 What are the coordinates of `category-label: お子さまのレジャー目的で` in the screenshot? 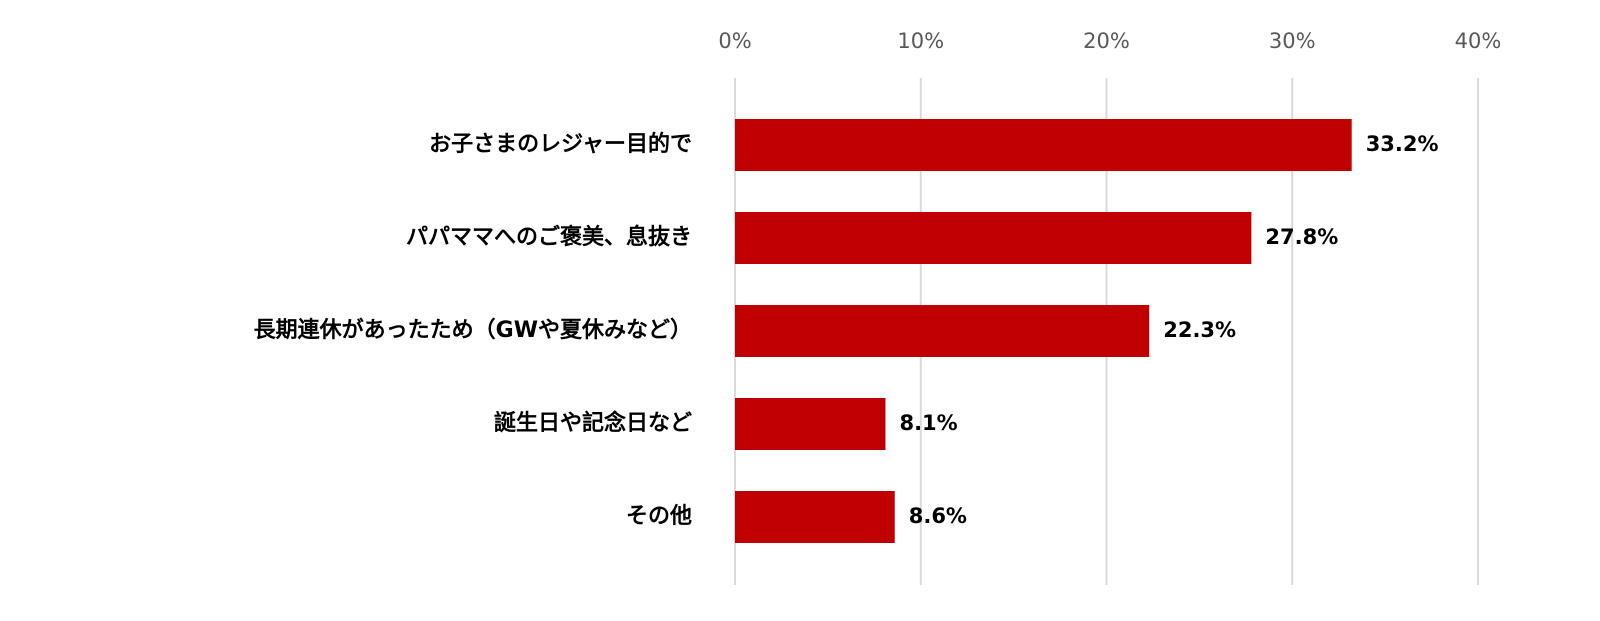 It's located at (560, 144).